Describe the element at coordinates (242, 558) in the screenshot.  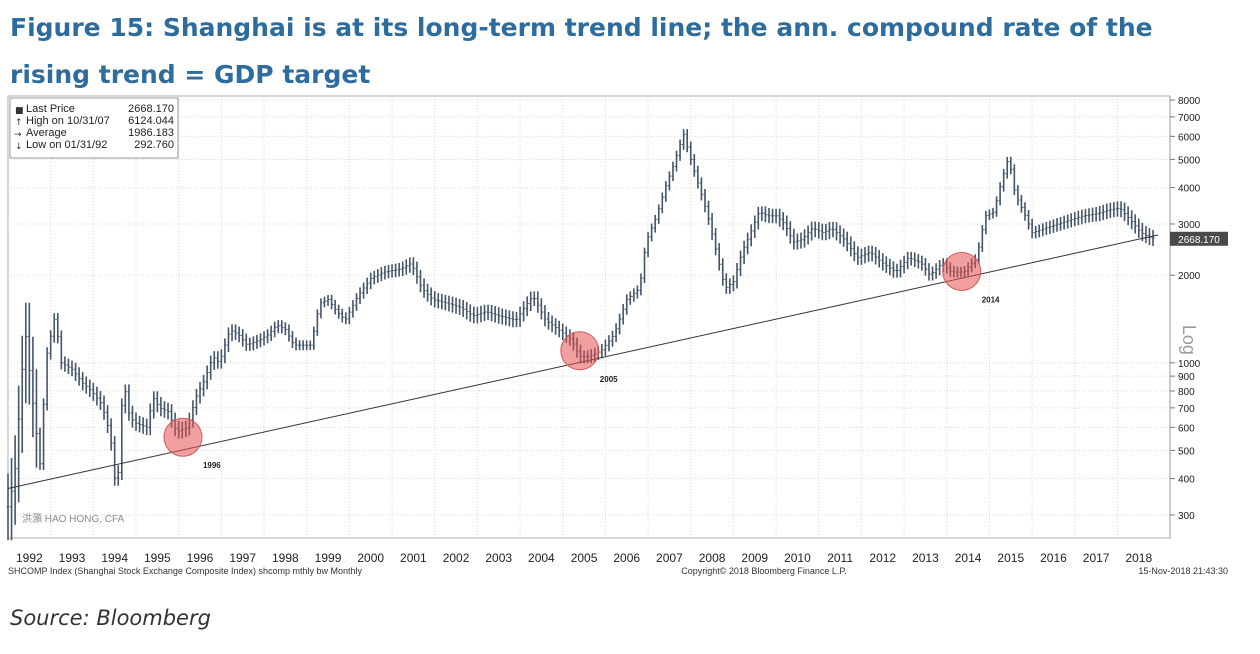
I see `x-tick-label: 1997` at that location.